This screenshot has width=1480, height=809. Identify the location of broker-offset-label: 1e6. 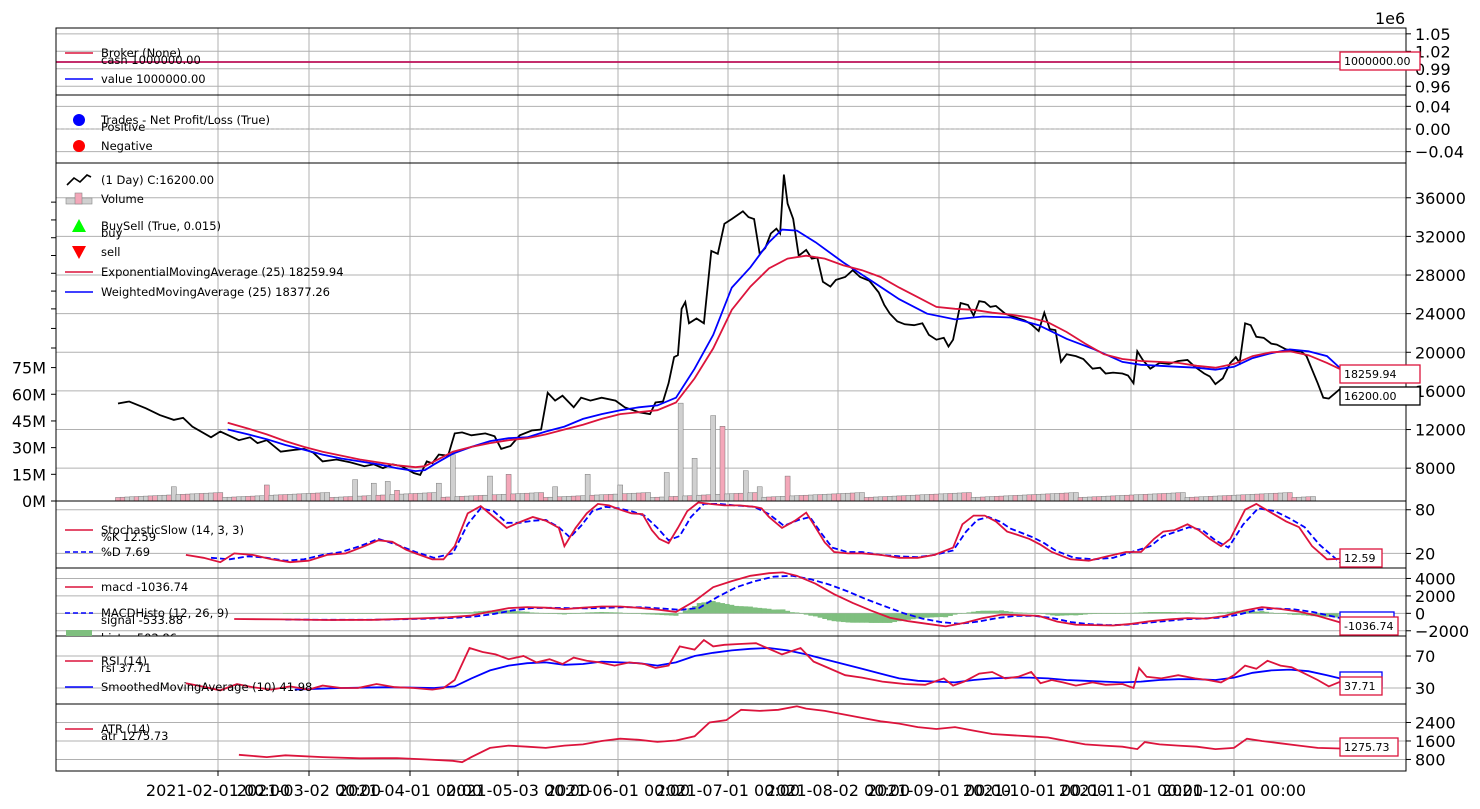
(1390, 18).